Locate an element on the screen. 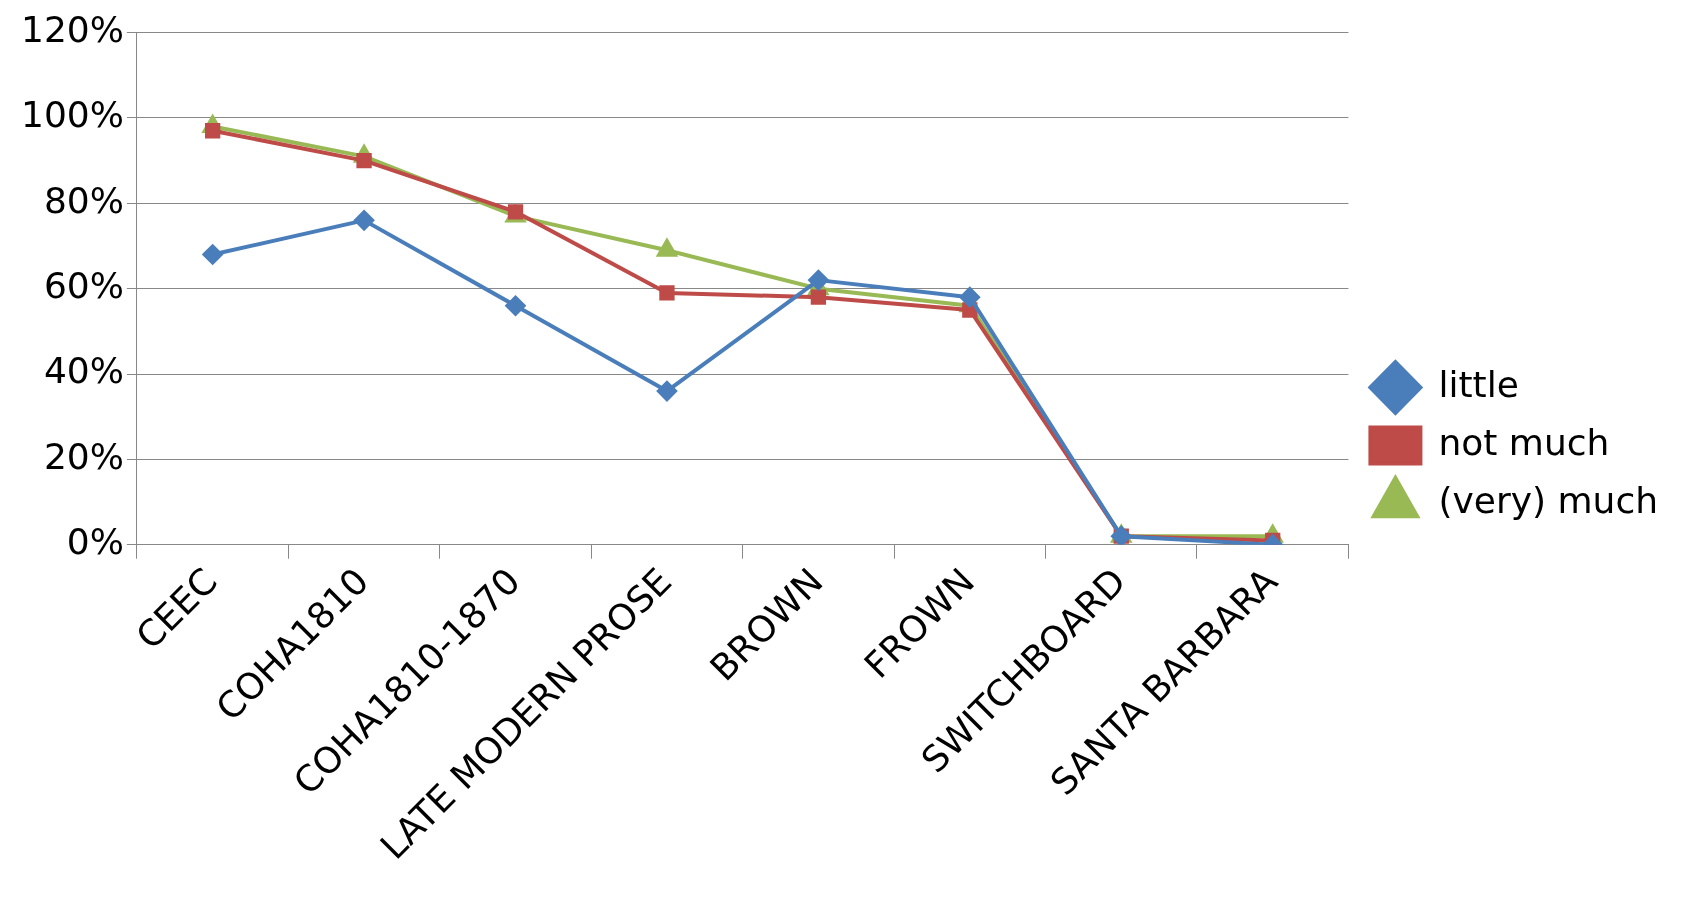 The height and width of the screenshot is (898, 1695). y-tick-label: 120% is located at coordinates (72, 29).